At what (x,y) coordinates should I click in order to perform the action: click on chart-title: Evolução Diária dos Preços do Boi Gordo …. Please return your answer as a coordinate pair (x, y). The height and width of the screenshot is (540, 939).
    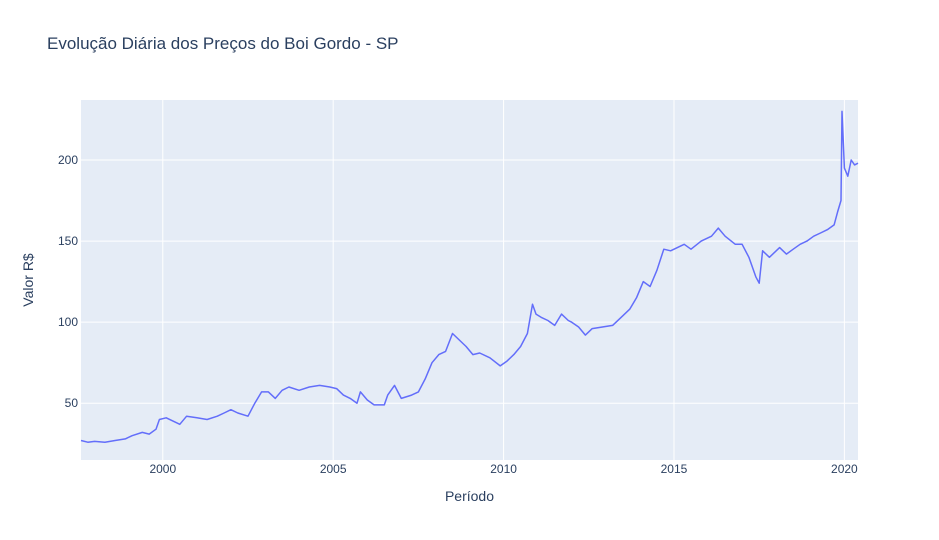
    Looking at the image, I should click on (223, 43).